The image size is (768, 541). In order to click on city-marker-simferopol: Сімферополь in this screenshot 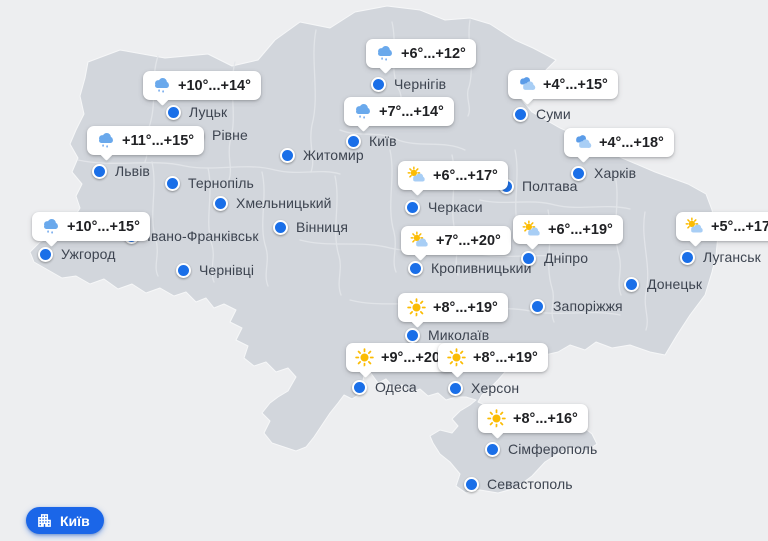, I will do `click(541, 449)`.